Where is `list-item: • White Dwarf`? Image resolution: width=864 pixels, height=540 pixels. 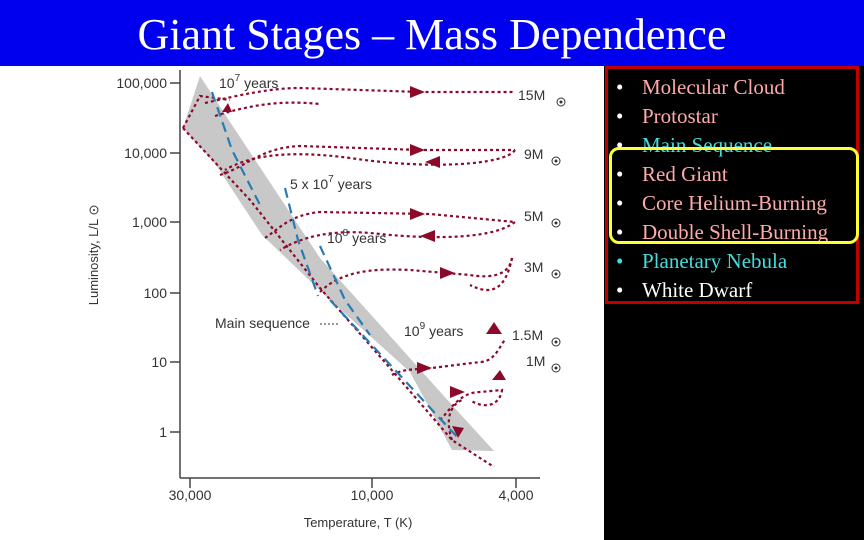
list-item: • White Dwarf is located at coordinates (722, 290).